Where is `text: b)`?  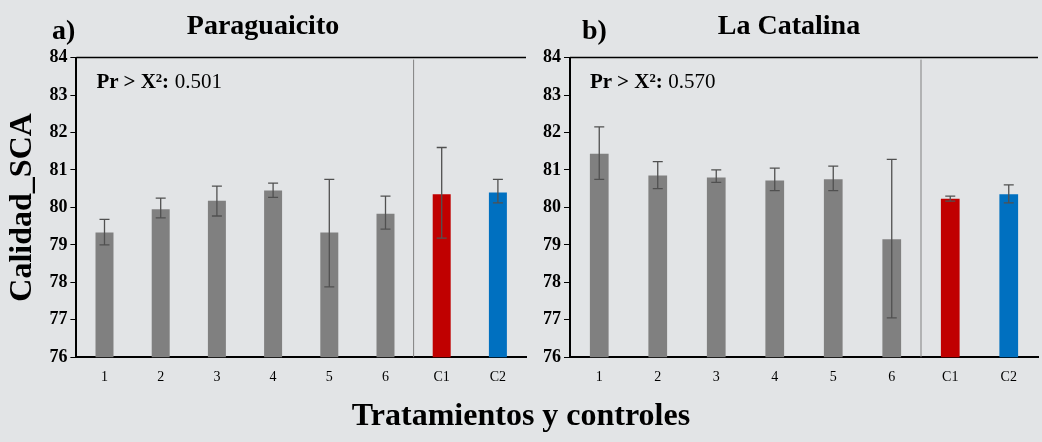 text: b) is located at coordinates (594, 30).